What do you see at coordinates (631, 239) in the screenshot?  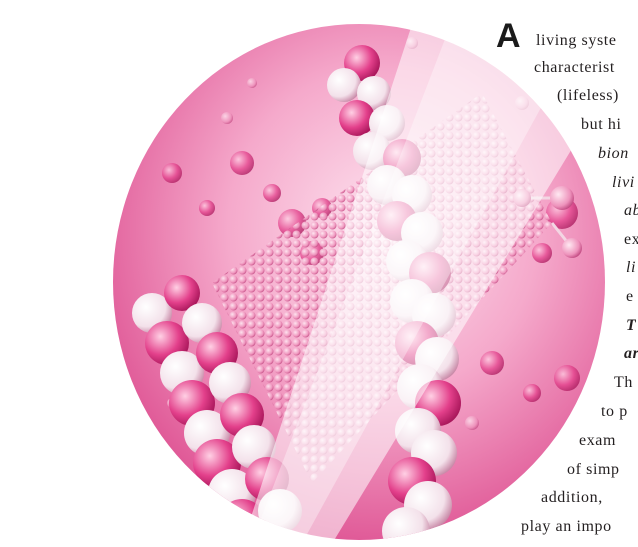 I see `text-line-8: ex` at bounding box center [631, 239].